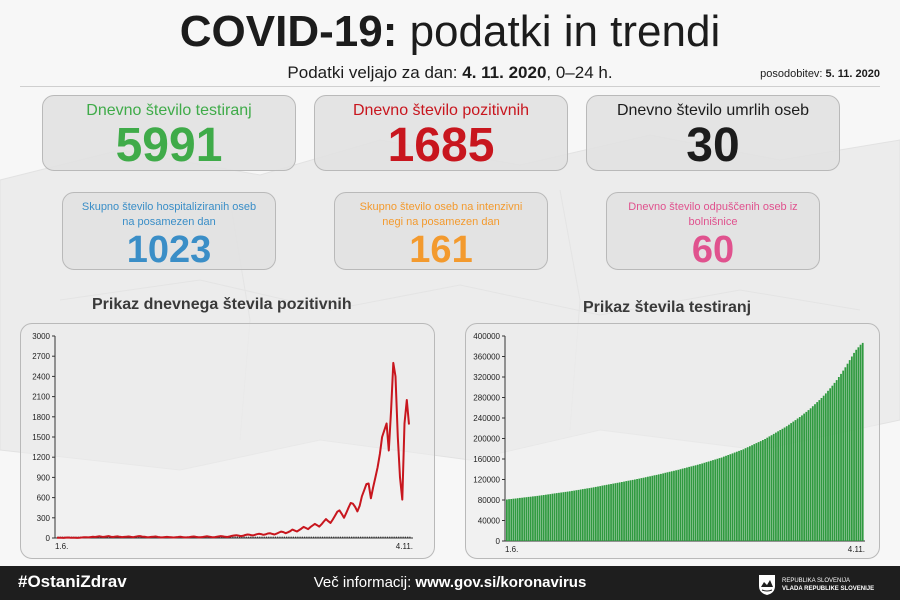  I want to click on more-info-link: www.gov.si/koronavirus, so click(501, 582).